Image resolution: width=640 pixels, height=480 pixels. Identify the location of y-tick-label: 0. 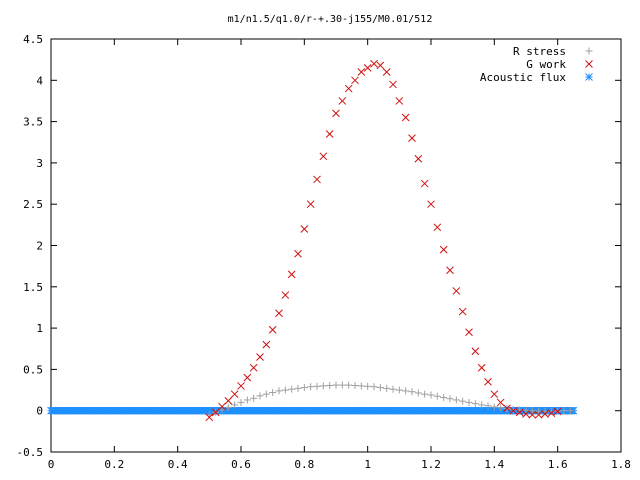
(39, 411).